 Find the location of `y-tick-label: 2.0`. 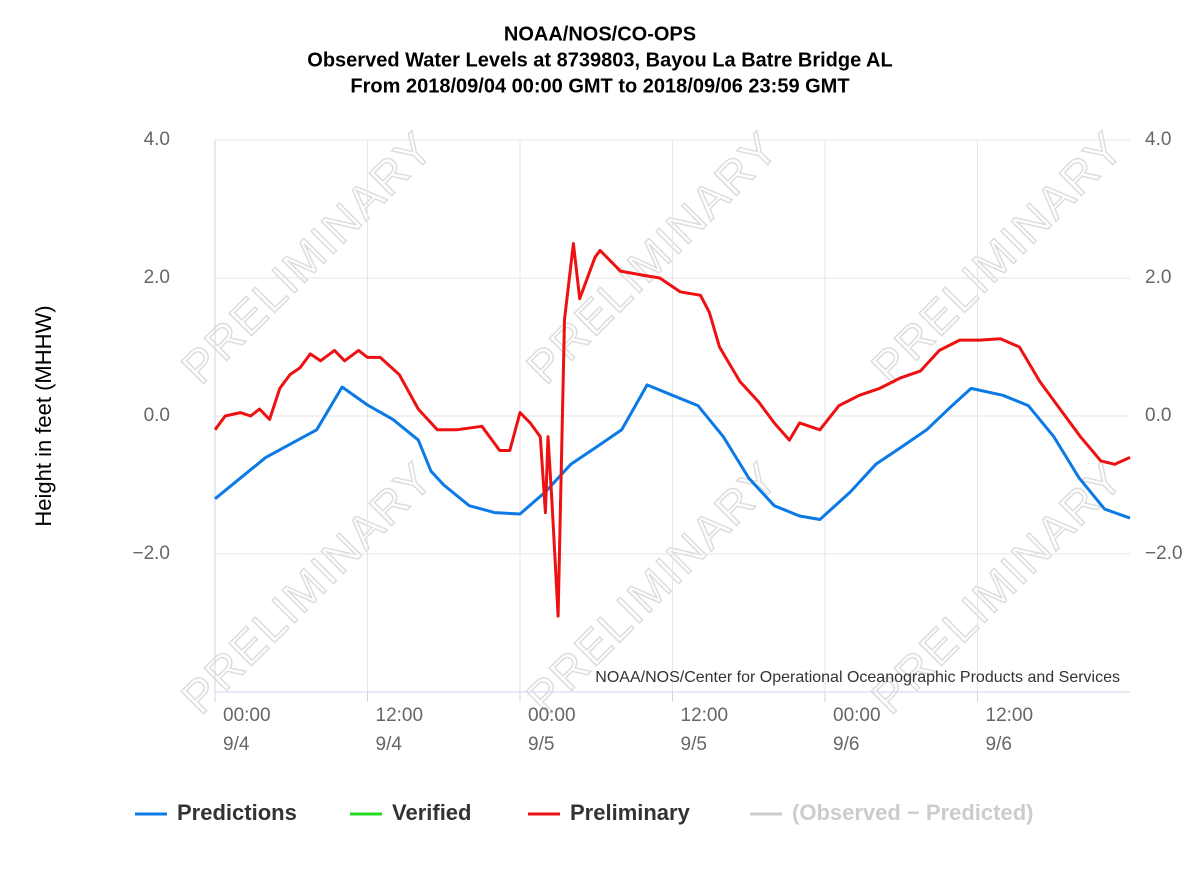

y-tick-label: 2.0 is located at coordinates (157, 277).